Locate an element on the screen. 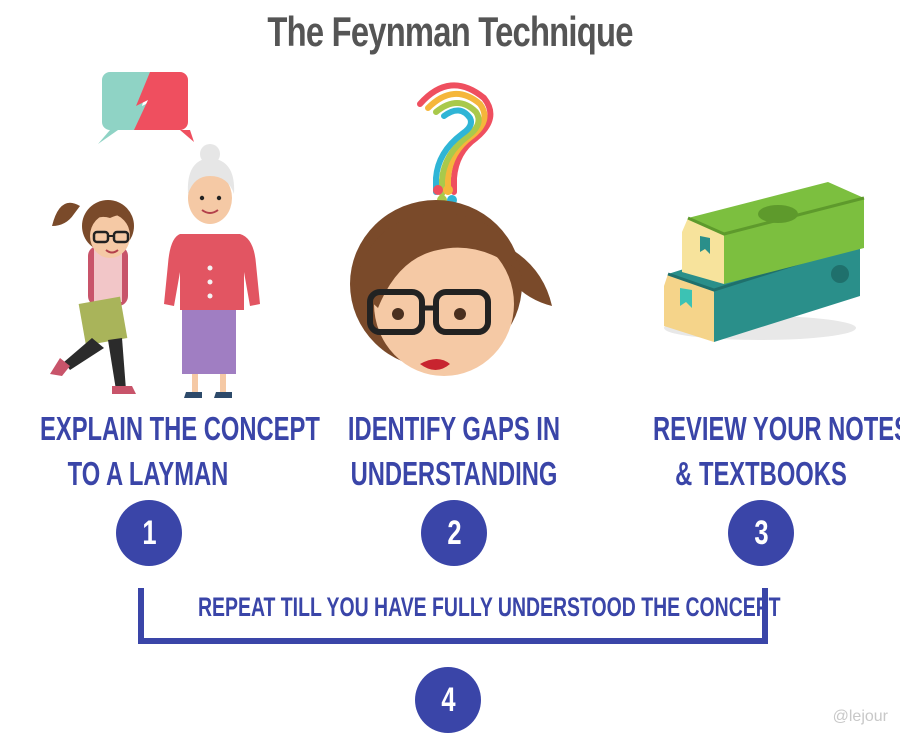 This screenshot has width=900, height=740. step-3-label: REVIEW YOUR NOTES & TEXTBOOKS is located at coordinates (776, 451).